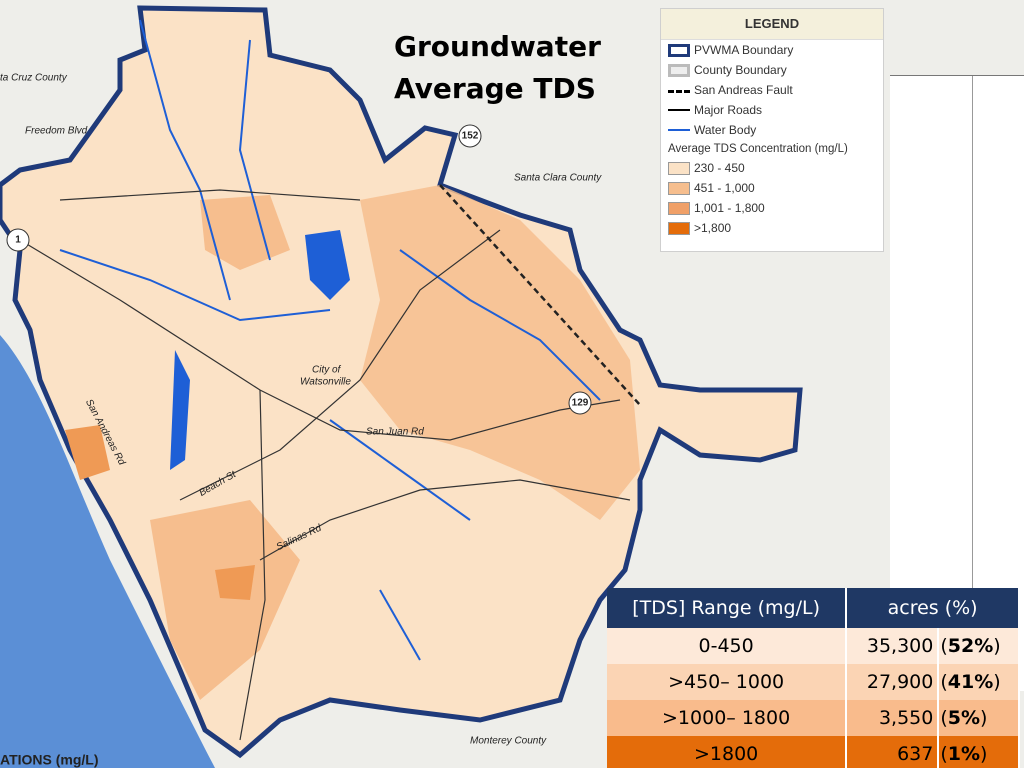  I want to click on title-line: Groundwater, so click(497, 46).